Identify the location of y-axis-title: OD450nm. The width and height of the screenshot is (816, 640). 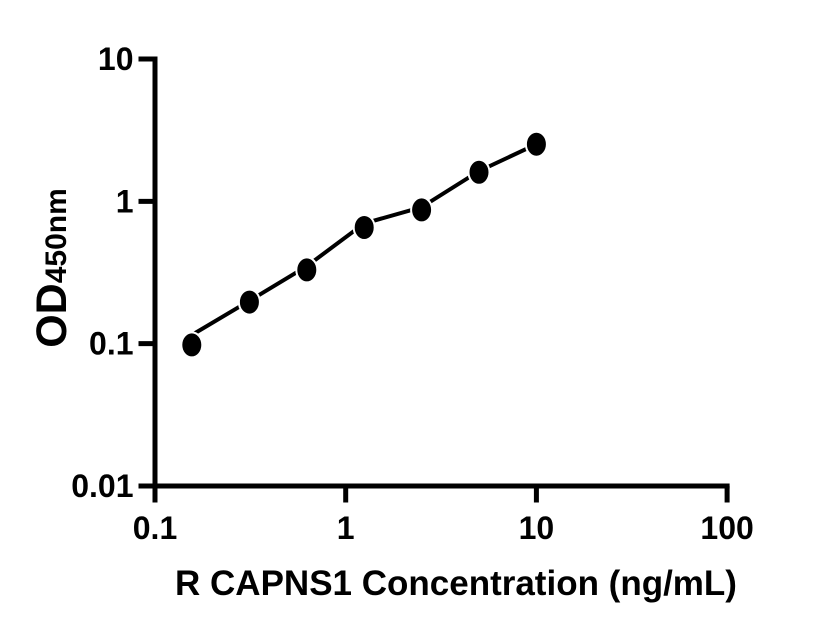
(52, 268).